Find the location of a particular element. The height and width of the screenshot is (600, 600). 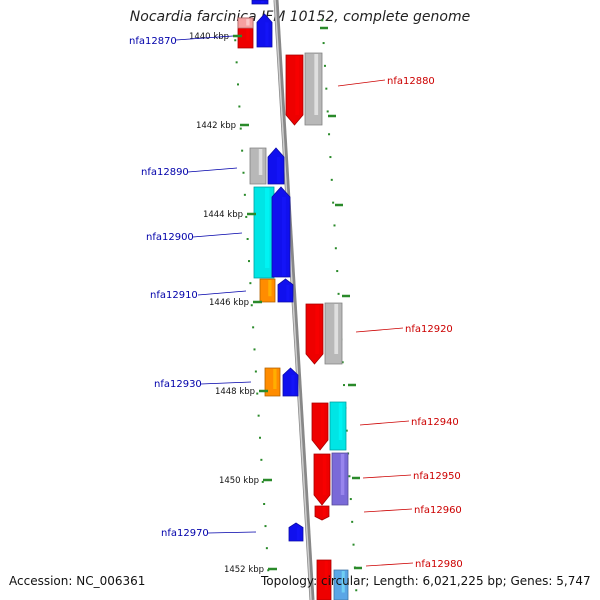

gene-label-nfa12910: nfa12910 is located at coordinates (198, 295).